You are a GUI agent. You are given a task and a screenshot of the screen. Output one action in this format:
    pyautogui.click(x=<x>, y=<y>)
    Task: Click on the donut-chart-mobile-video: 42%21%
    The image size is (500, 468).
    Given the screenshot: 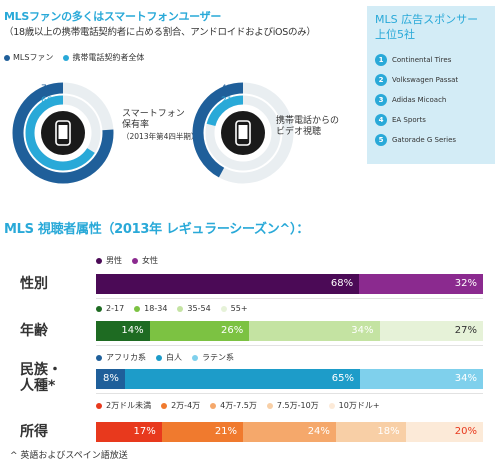 What is the action you would take?
    pyautogui.click(x=243, y=133)
    